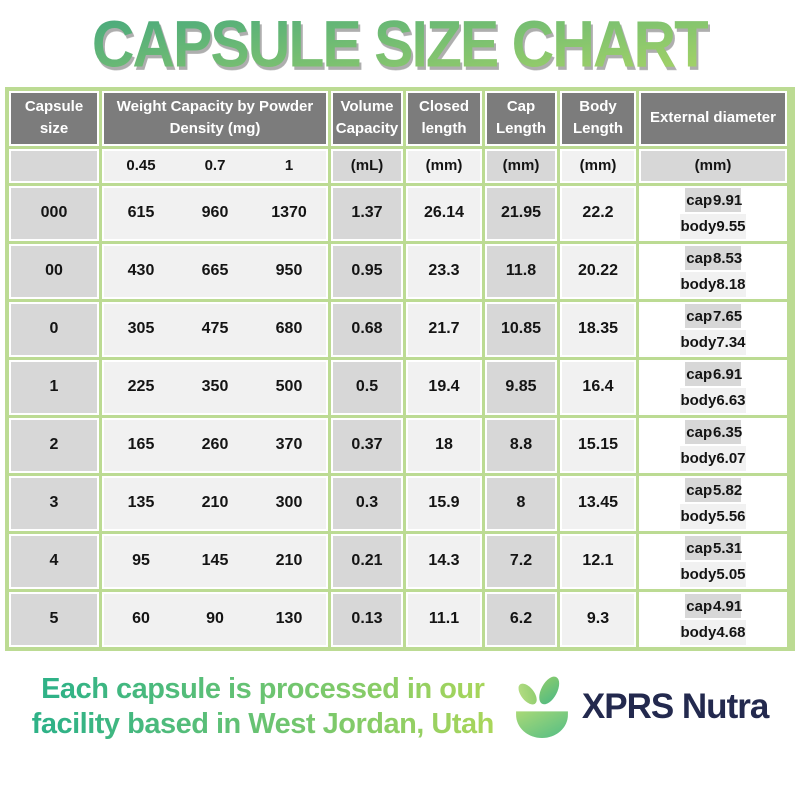 This screenshot has width=800, height=804. I want to click on external-body-row: body 4.68, so click(713, 632).